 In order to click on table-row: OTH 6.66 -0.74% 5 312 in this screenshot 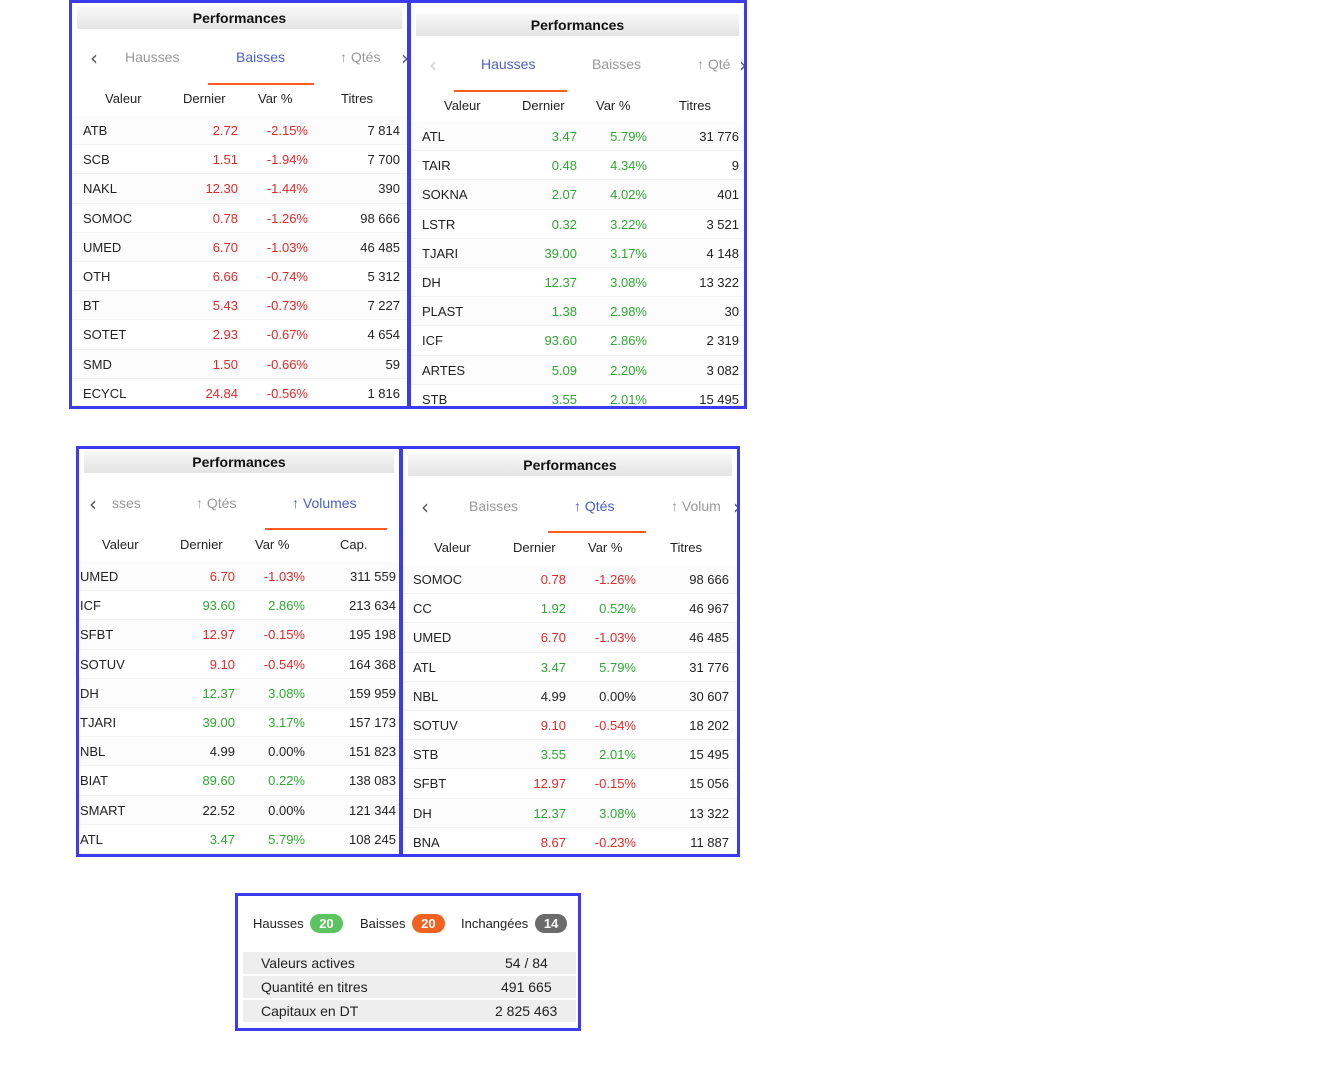, I will do `click(239, 277)`.